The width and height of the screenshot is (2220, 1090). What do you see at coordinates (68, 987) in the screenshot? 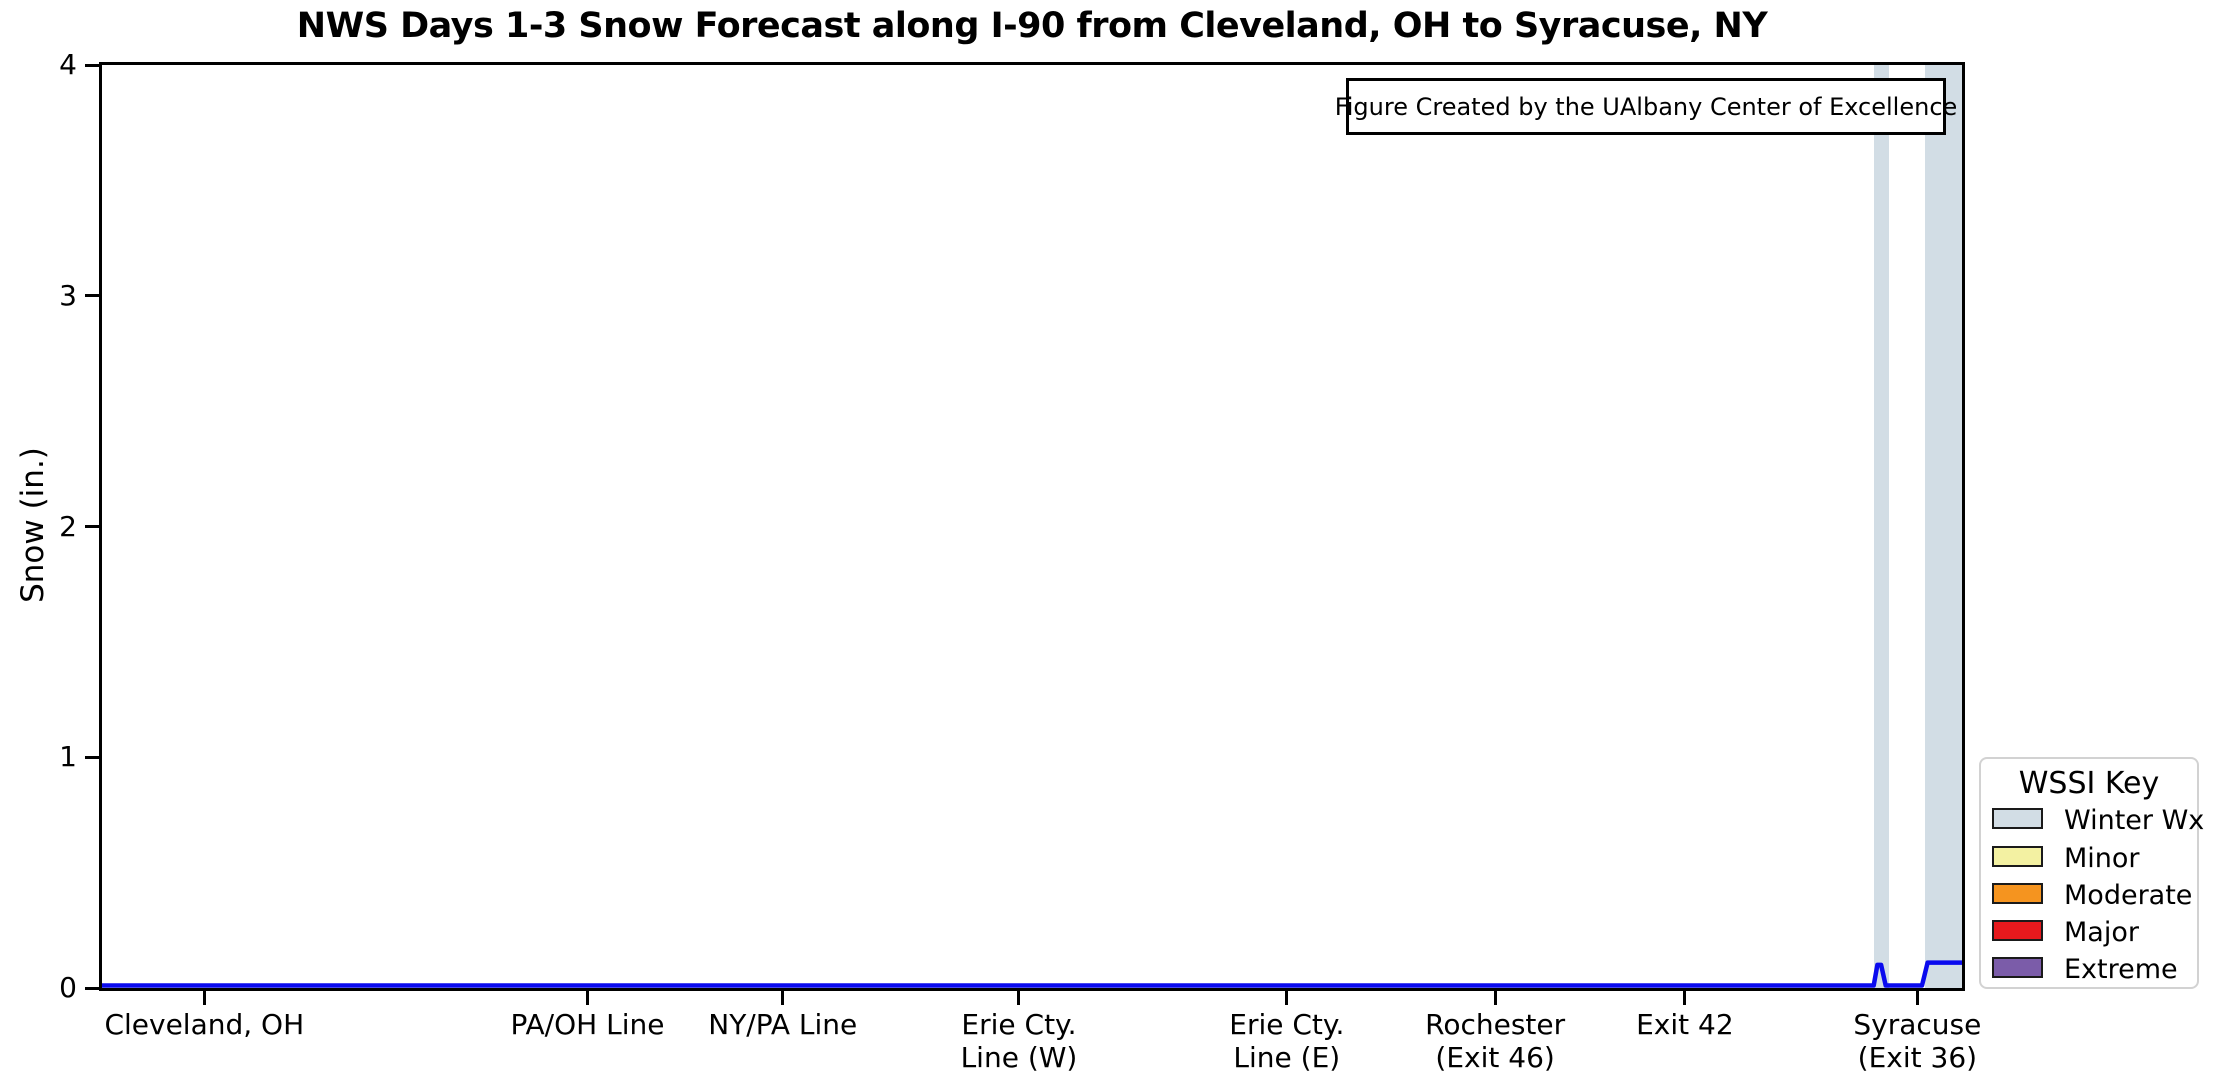
I see `y-tick-label: 0` at bounding box center [68, 987].